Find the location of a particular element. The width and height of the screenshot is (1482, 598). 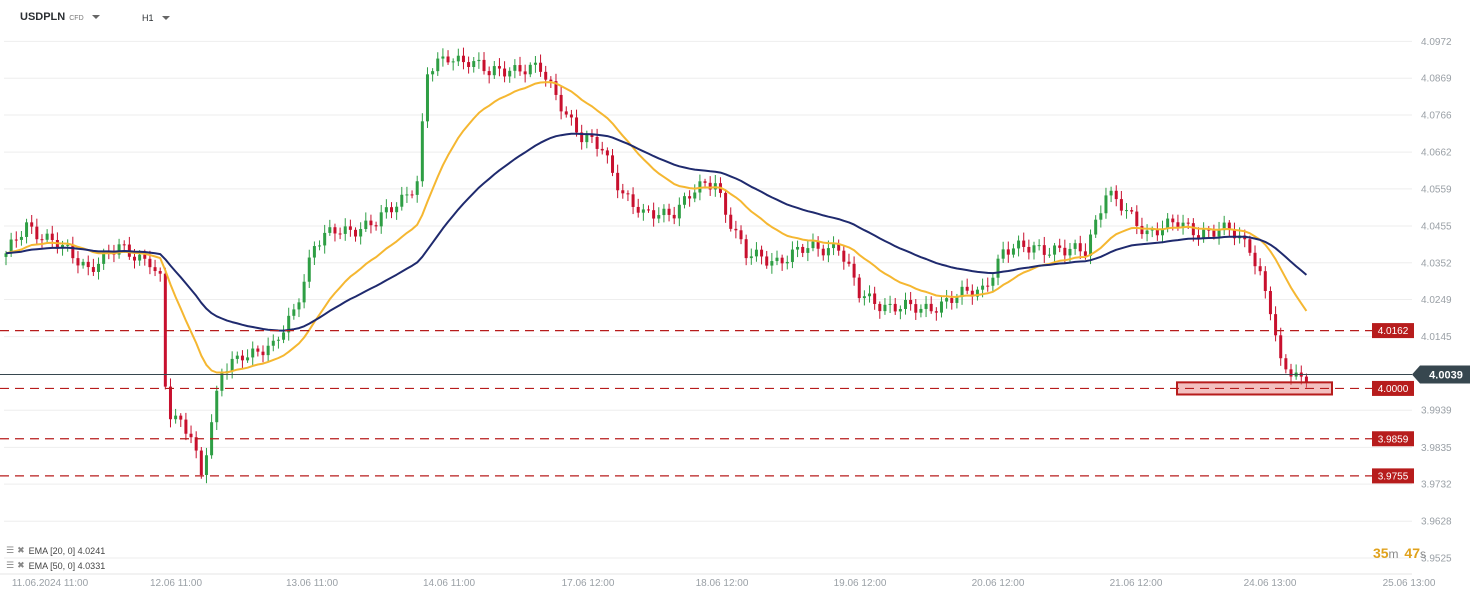

countdown-minutes: 35 is located at coordinates (1380, 553).